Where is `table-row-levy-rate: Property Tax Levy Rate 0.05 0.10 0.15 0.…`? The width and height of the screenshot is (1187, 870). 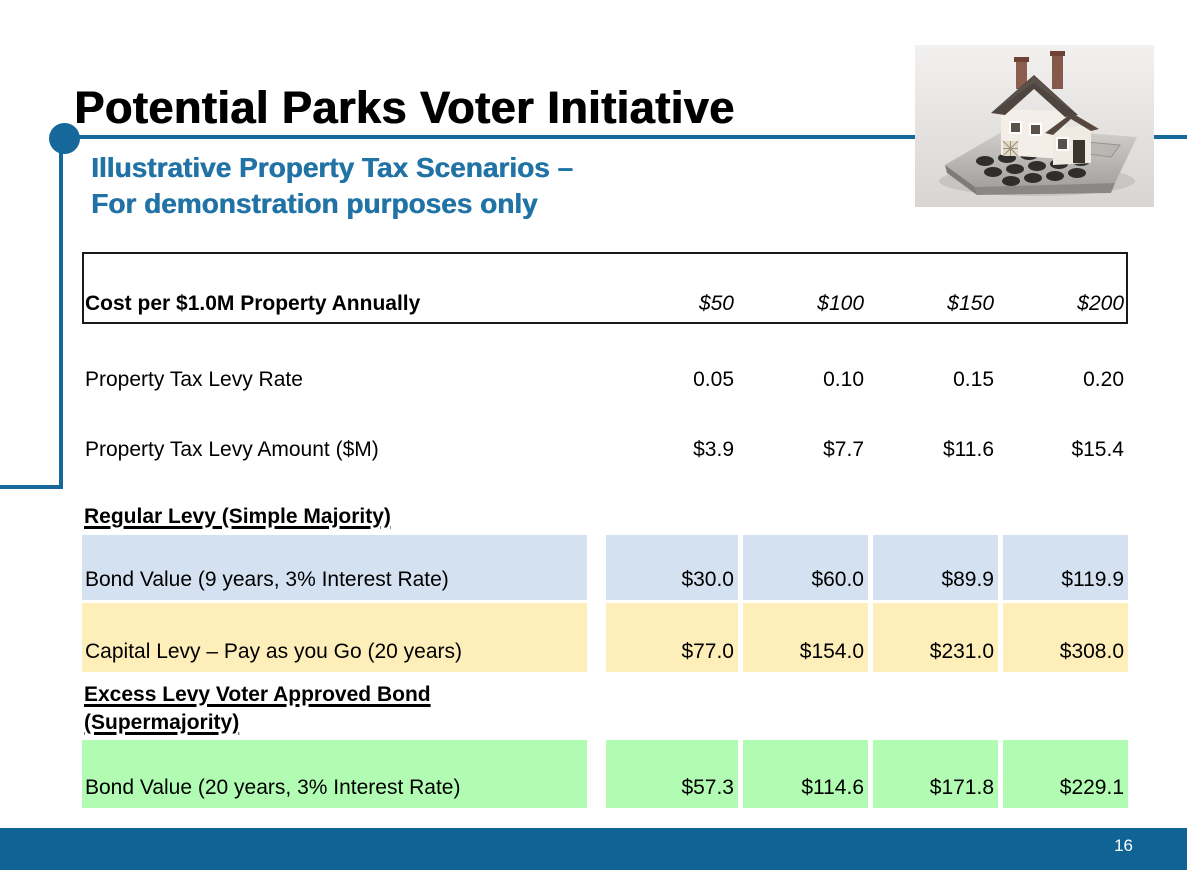
table-row-levy-rate: Property Tax Levy Rate 0.05 0.10 0.15 0.… is located at coordinates (593, 368).